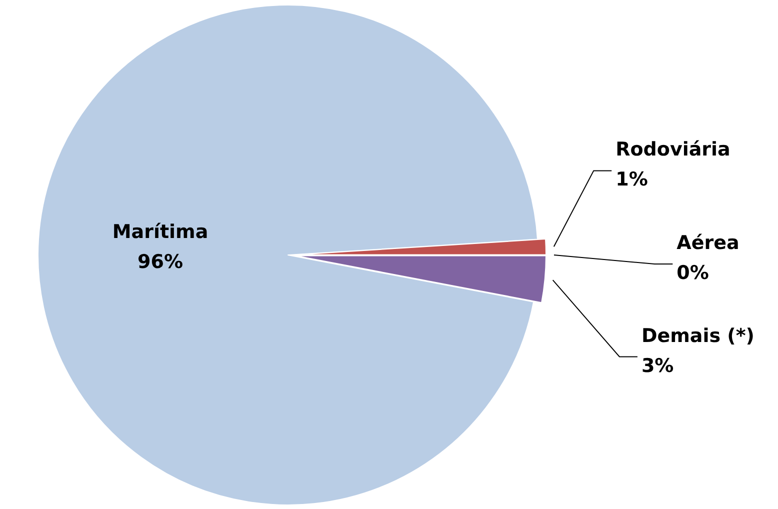 The width and height of the screenshot is (778, 509). I want to click on slice-label: Demais (*), so click(697, 335).